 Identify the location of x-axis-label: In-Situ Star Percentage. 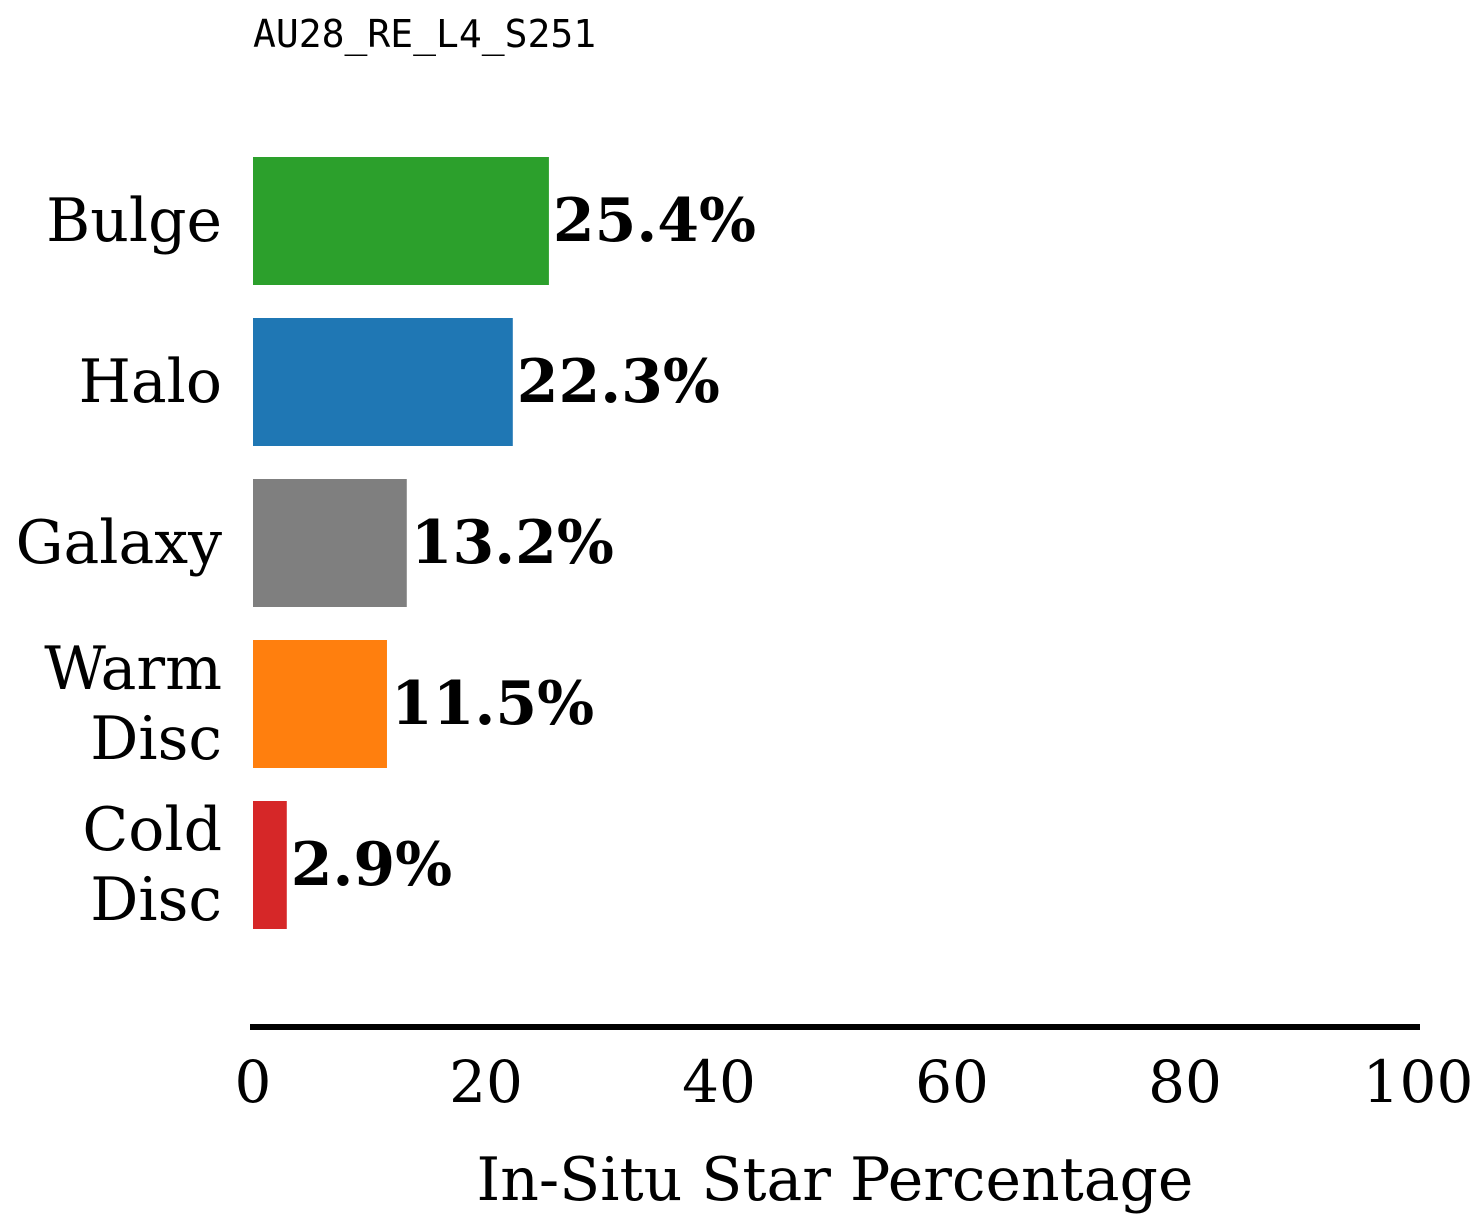
(835, 1180).